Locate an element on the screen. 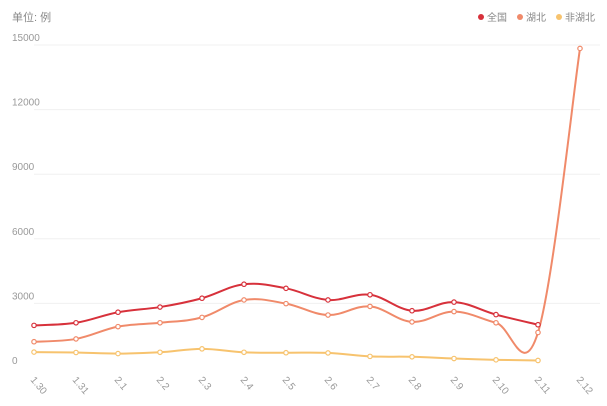 This screenshot has height=406, width=607. x-tick-label: 2.6 is located at coordinates (331, 384).